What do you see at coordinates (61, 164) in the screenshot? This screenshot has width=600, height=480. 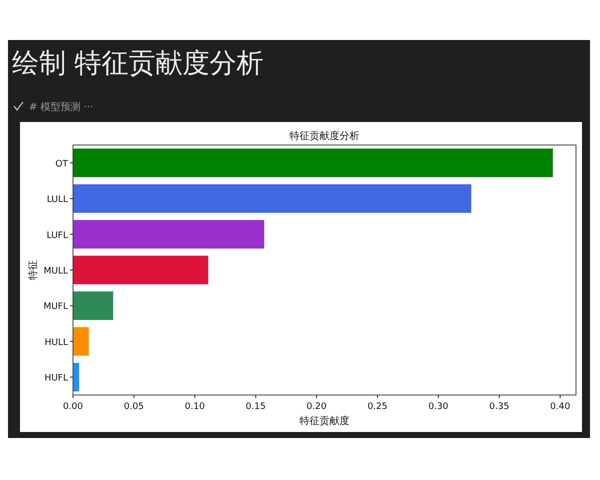 I see `y-tick-label: OT` at bounding box center [61, 164].